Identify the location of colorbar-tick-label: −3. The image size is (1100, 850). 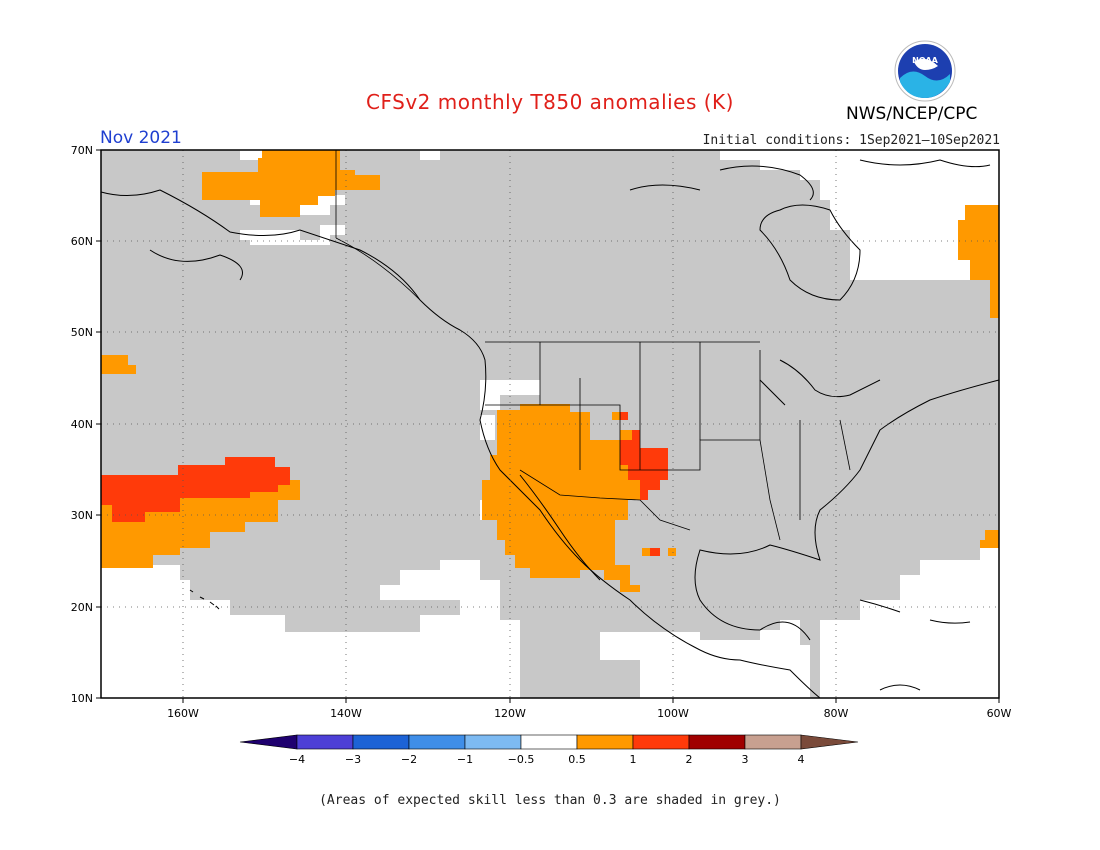
(353, 759).